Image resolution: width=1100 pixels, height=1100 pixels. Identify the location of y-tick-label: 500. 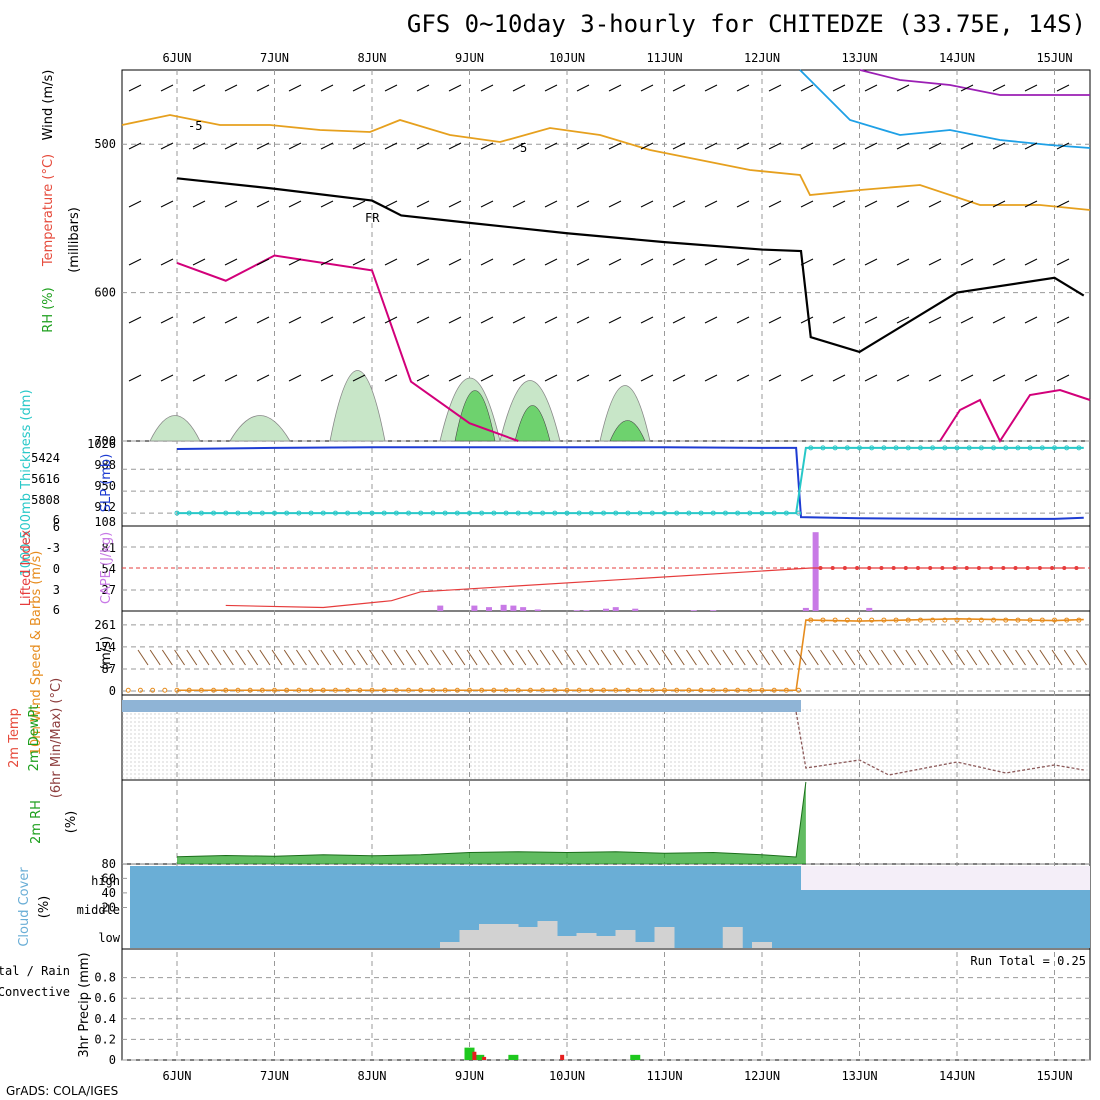
(105, 144).